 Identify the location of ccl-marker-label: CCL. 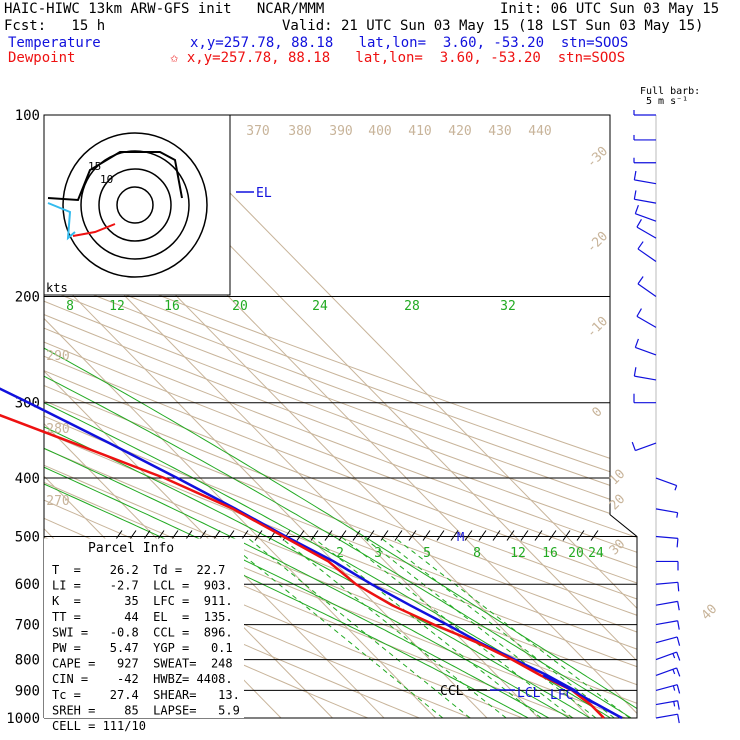
(452, 691).